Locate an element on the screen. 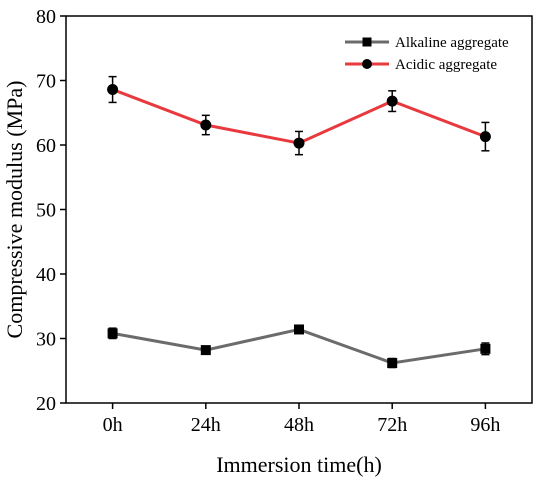 The height and width of the screenshot is (481, 550). x-tick-label: 96h is located at coordinates (485, 425).